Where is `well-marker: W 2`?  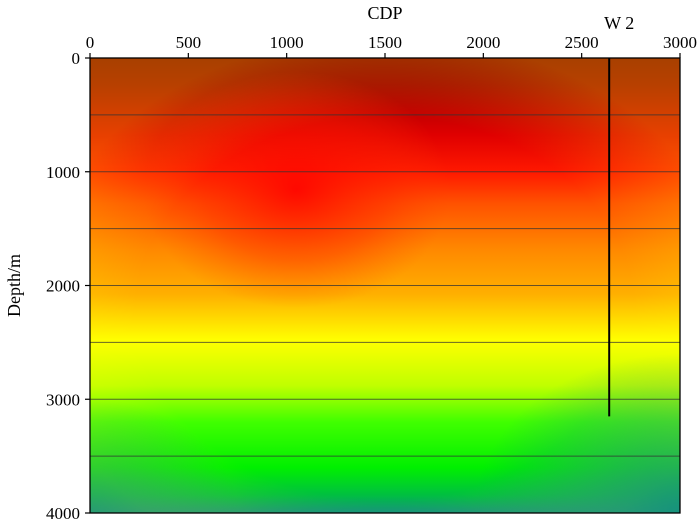
well-marker: W 2 is located at coordinates (619, 215).